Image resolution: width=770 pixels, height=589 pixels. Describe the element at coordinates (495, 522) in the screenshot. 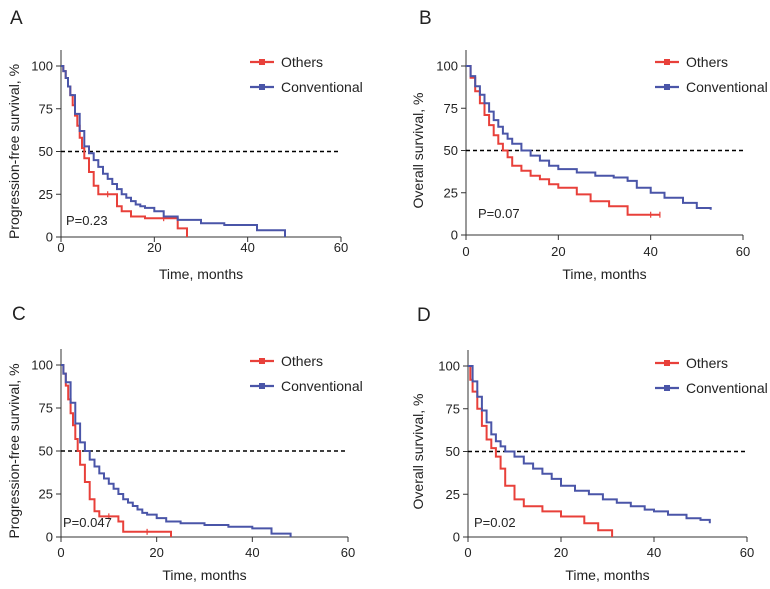

I see `p-value-annotation: P=0.02` at that location.